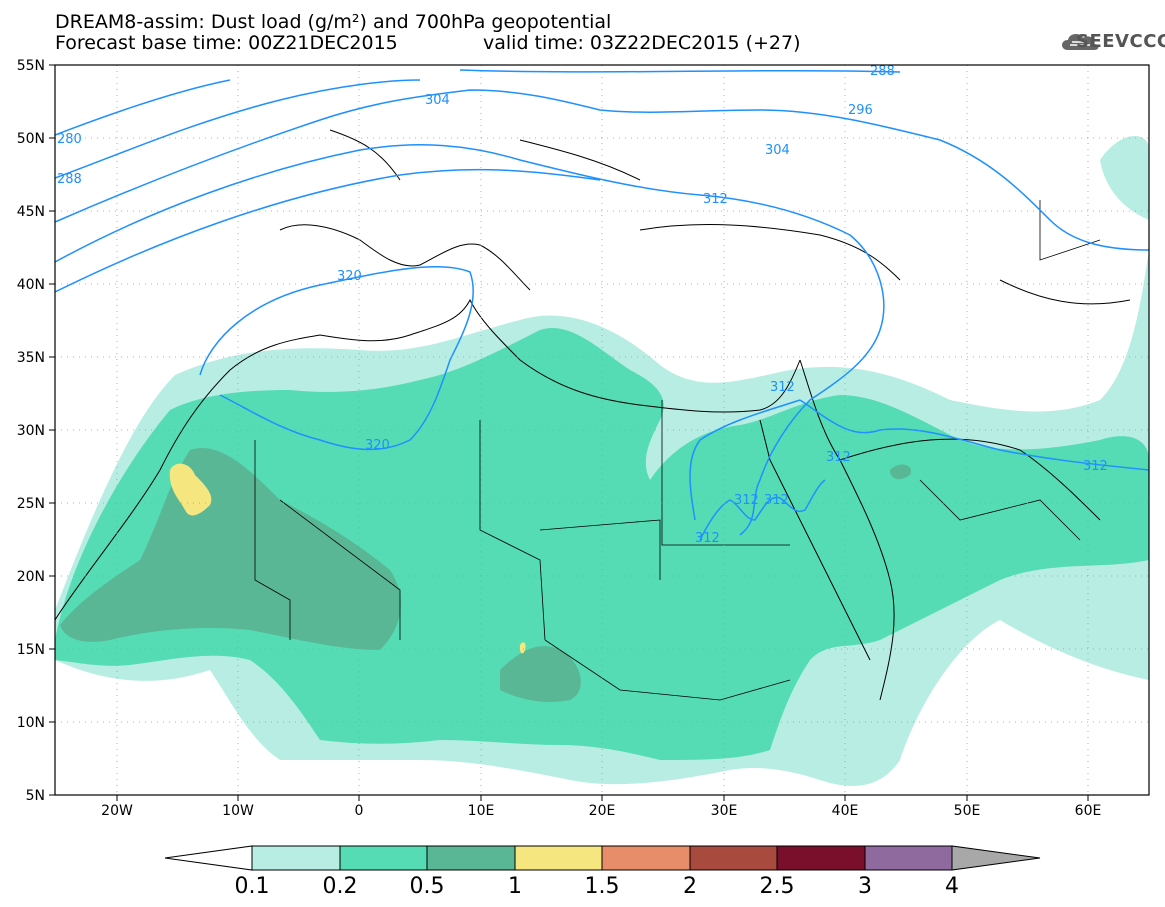 The width and height of the screenshot is (1165, 907). What do you see at coordinates (238, 811) in the screenshot?
I see `lon-label: 10W` at bounding box center [238, 811].